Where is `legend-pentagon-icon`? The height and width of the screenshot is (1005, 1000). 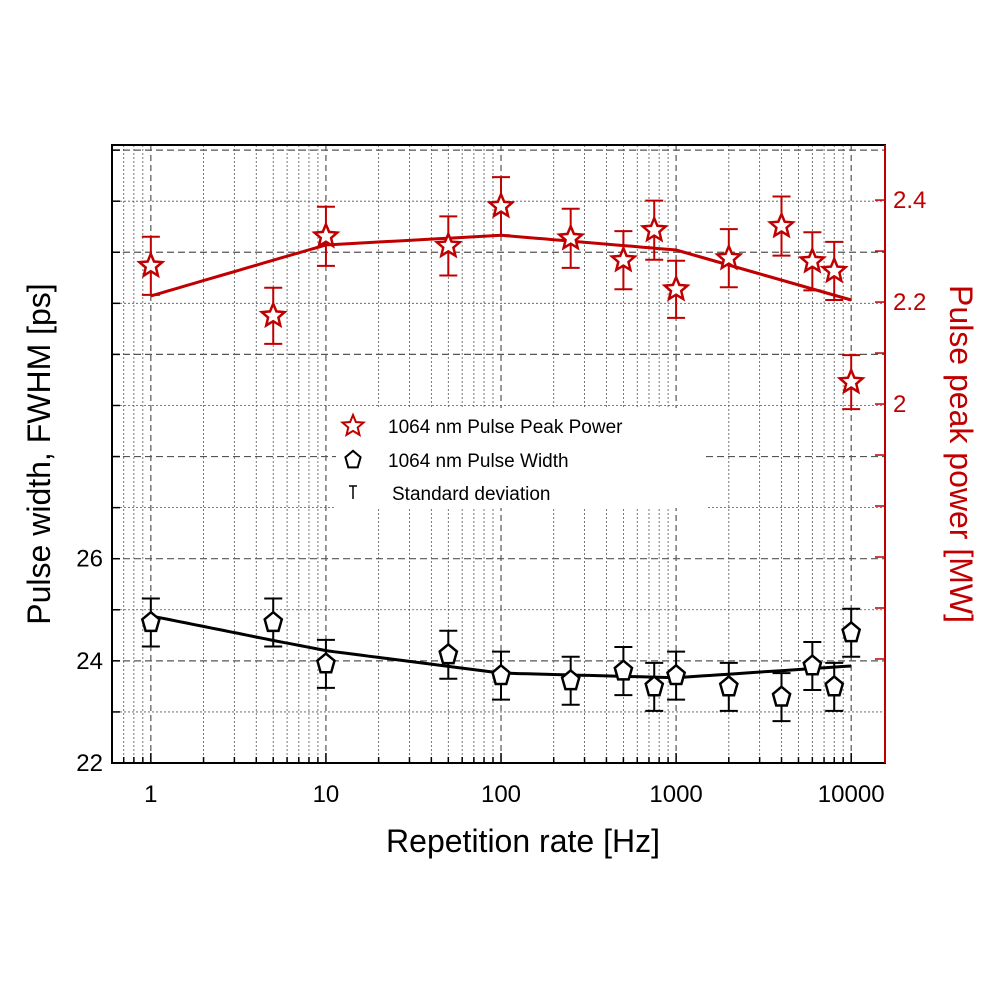 legend-pentagon-icon is located at coordinates (353, 459).